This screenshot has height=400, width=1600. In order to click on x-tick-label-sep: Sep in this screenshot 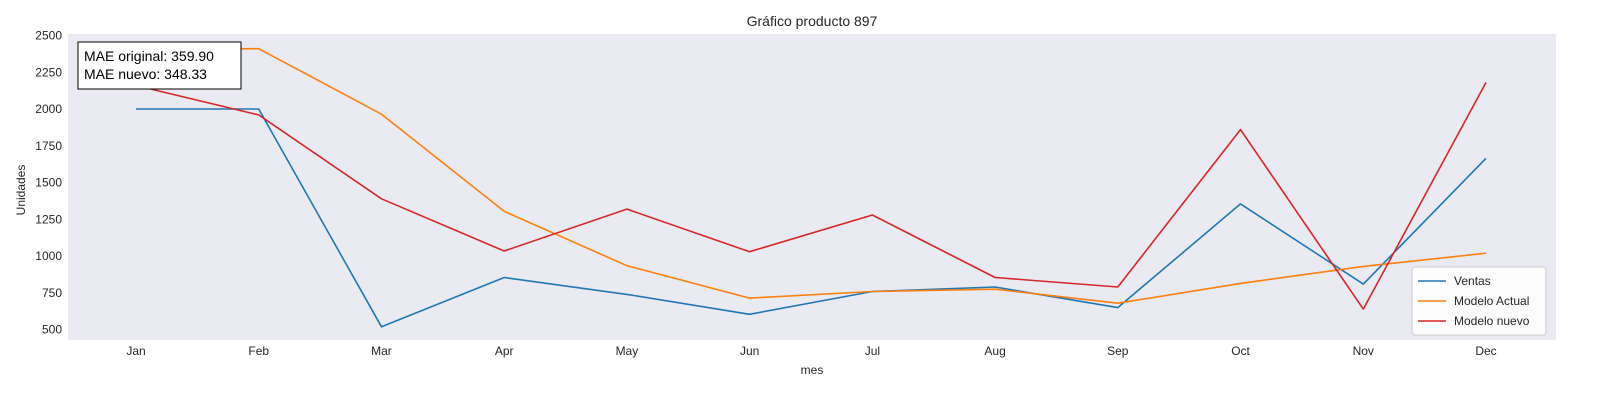, I will do `click(1118, 351)`.